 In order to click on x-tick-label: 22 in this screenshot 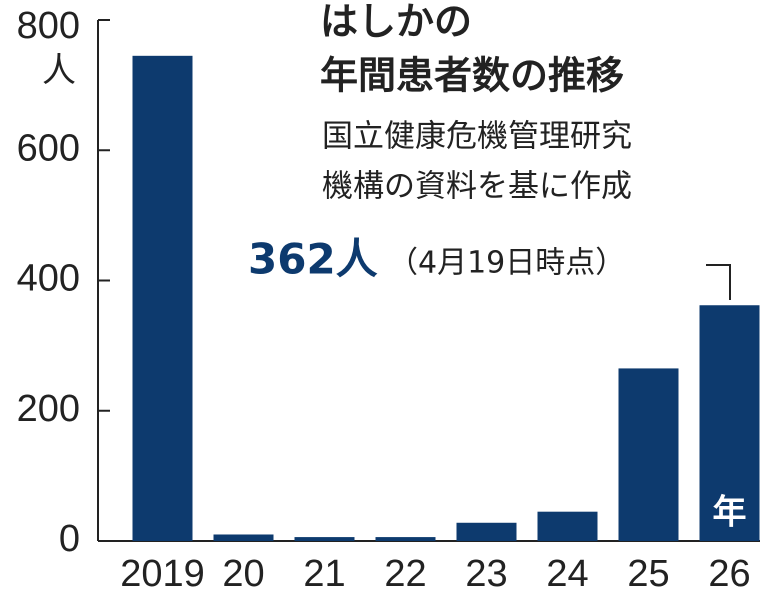, I will do `click(405, 574)`.